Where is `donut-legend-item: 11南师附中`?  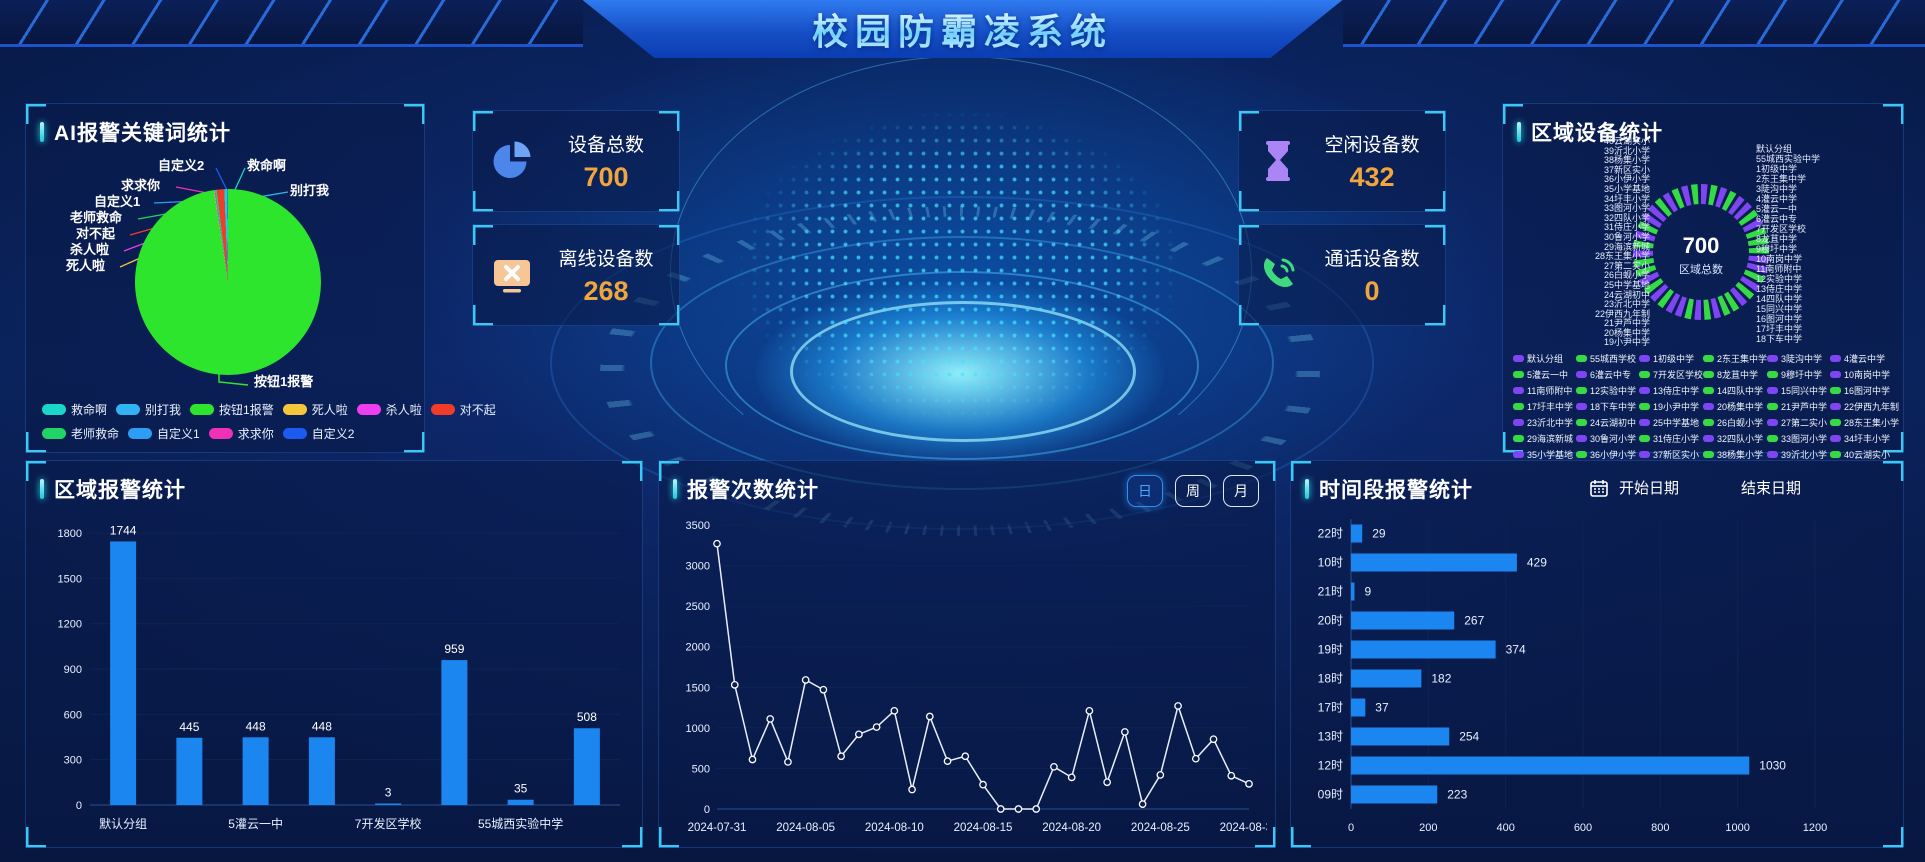
donut-legend-item: 11南师附中 is located at coordinates (1544, 390).